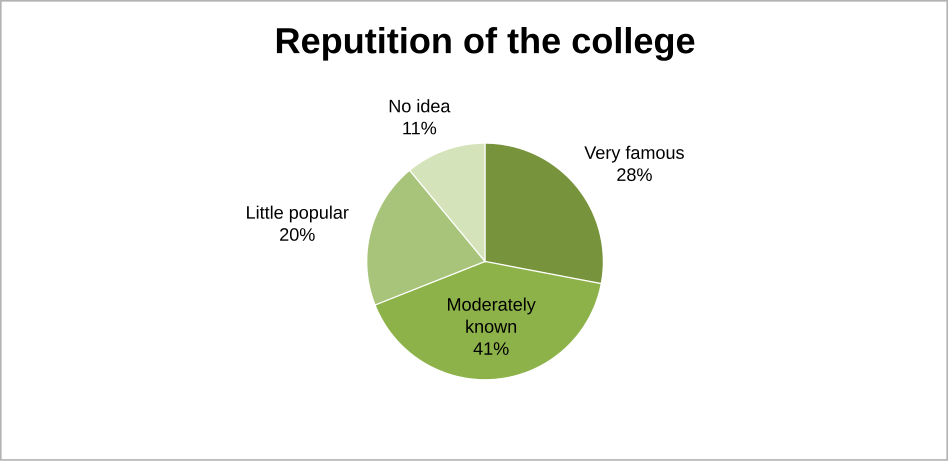 The width and height of the screenshot is (948, 461). What do you see at coordinates (298, 214) in the screenshot?
I see `slice-label: Little popular` at bounding box center [298, 214].